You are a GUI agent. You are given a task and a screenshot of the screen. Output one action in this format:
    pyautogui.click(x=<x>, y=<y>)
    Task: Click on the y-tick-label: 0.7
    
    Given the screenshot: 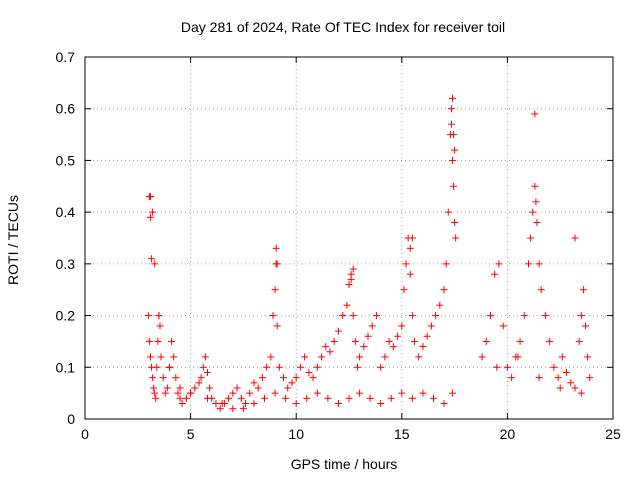 What is the action you would take?
    pyautogui.click(x=66, y=57)
    